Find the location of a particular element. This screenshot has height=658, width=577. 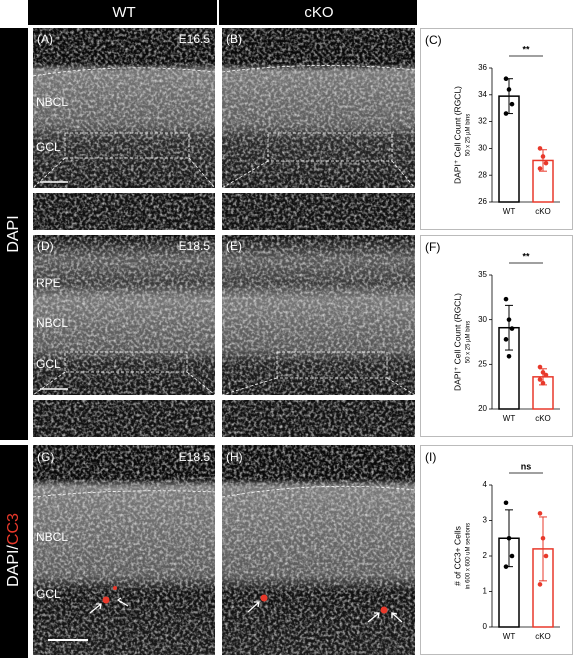

y-tick-label: 25 is located at coordinates (482, 363).